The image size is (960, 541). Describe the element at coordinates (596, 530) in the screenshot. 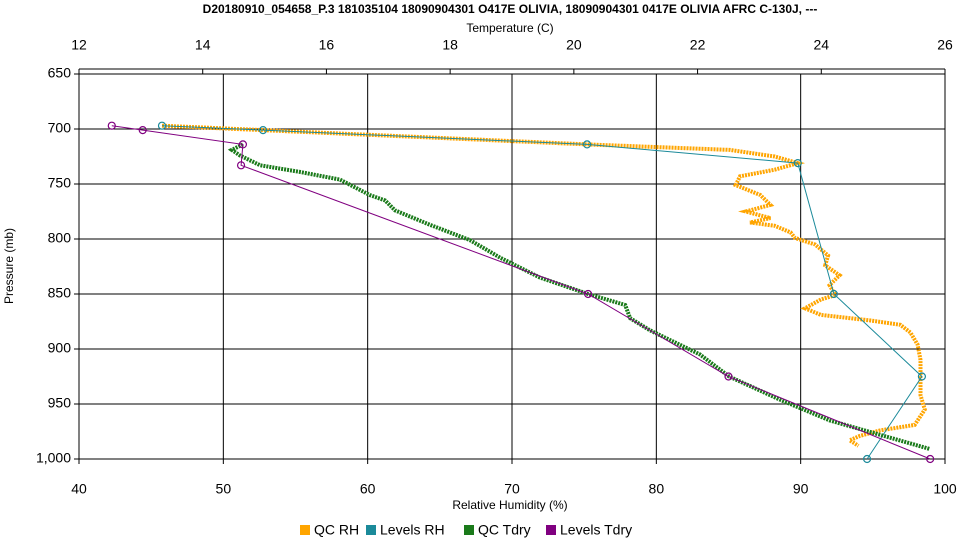

I see `legend-label: Levels Tdry` at that location.